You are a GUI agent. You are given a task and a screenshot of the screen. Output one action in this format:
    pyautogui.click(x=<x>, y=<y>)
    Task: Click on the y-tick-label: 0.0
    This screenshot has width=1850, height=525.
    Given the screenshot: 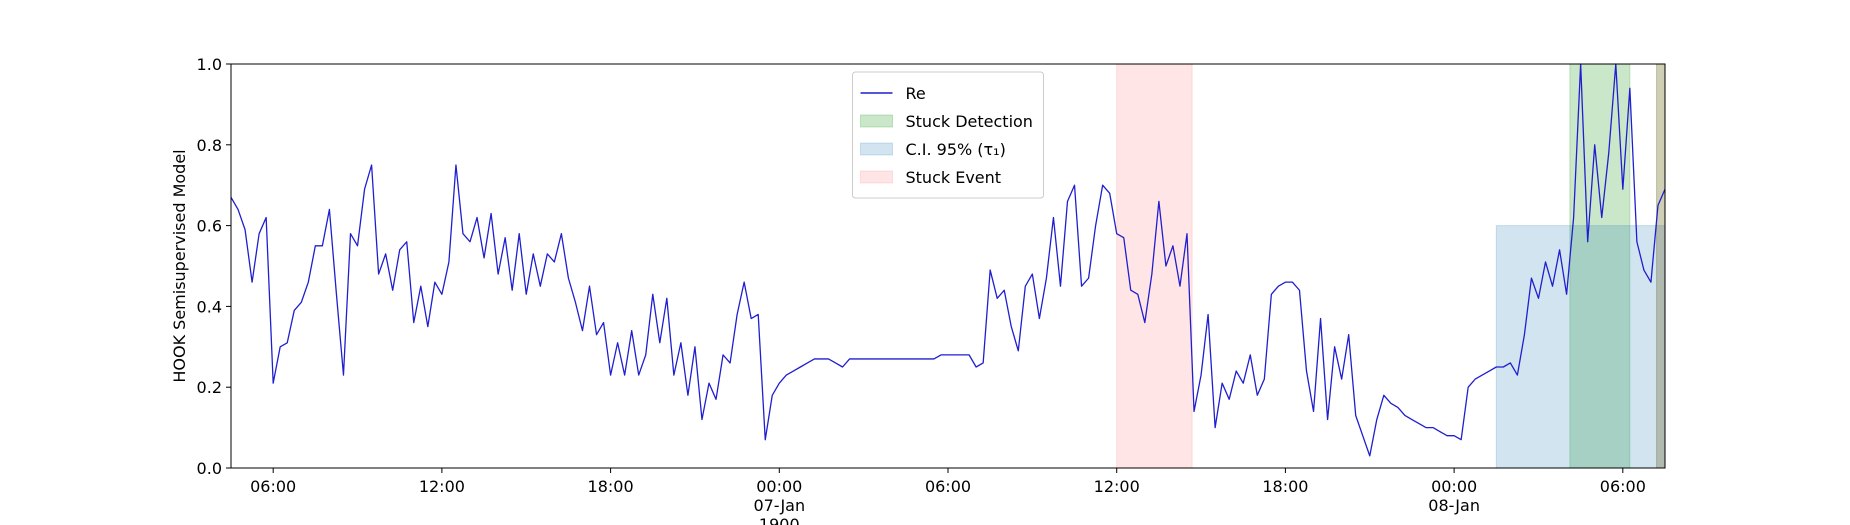 What is the action you would take?
    pyautogui.click(x=209, y=468)
    